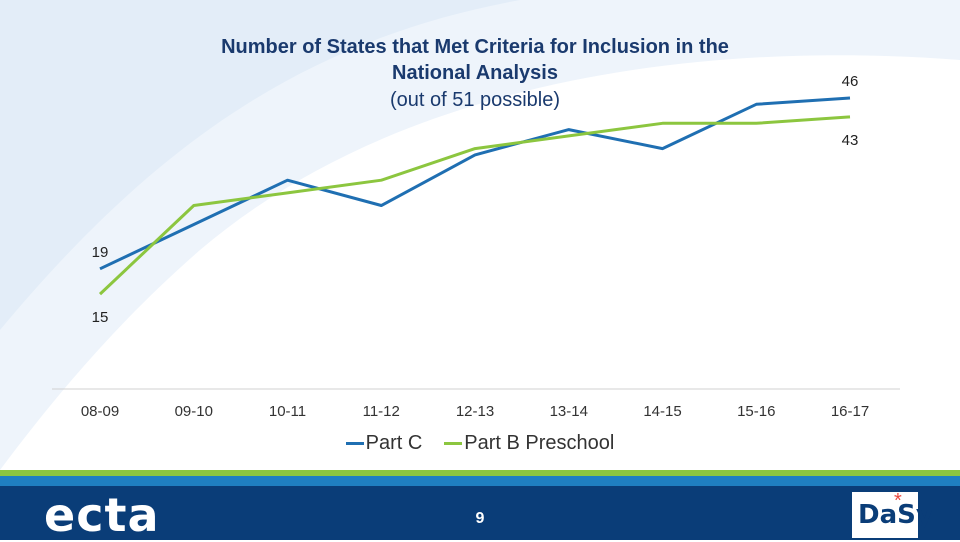 This screenshot has height=542, width=960. What do you see at coordinates (756, 411) in the screenshot?
I see `x-tick-label: 15-16` at bounding box center [756, 411].